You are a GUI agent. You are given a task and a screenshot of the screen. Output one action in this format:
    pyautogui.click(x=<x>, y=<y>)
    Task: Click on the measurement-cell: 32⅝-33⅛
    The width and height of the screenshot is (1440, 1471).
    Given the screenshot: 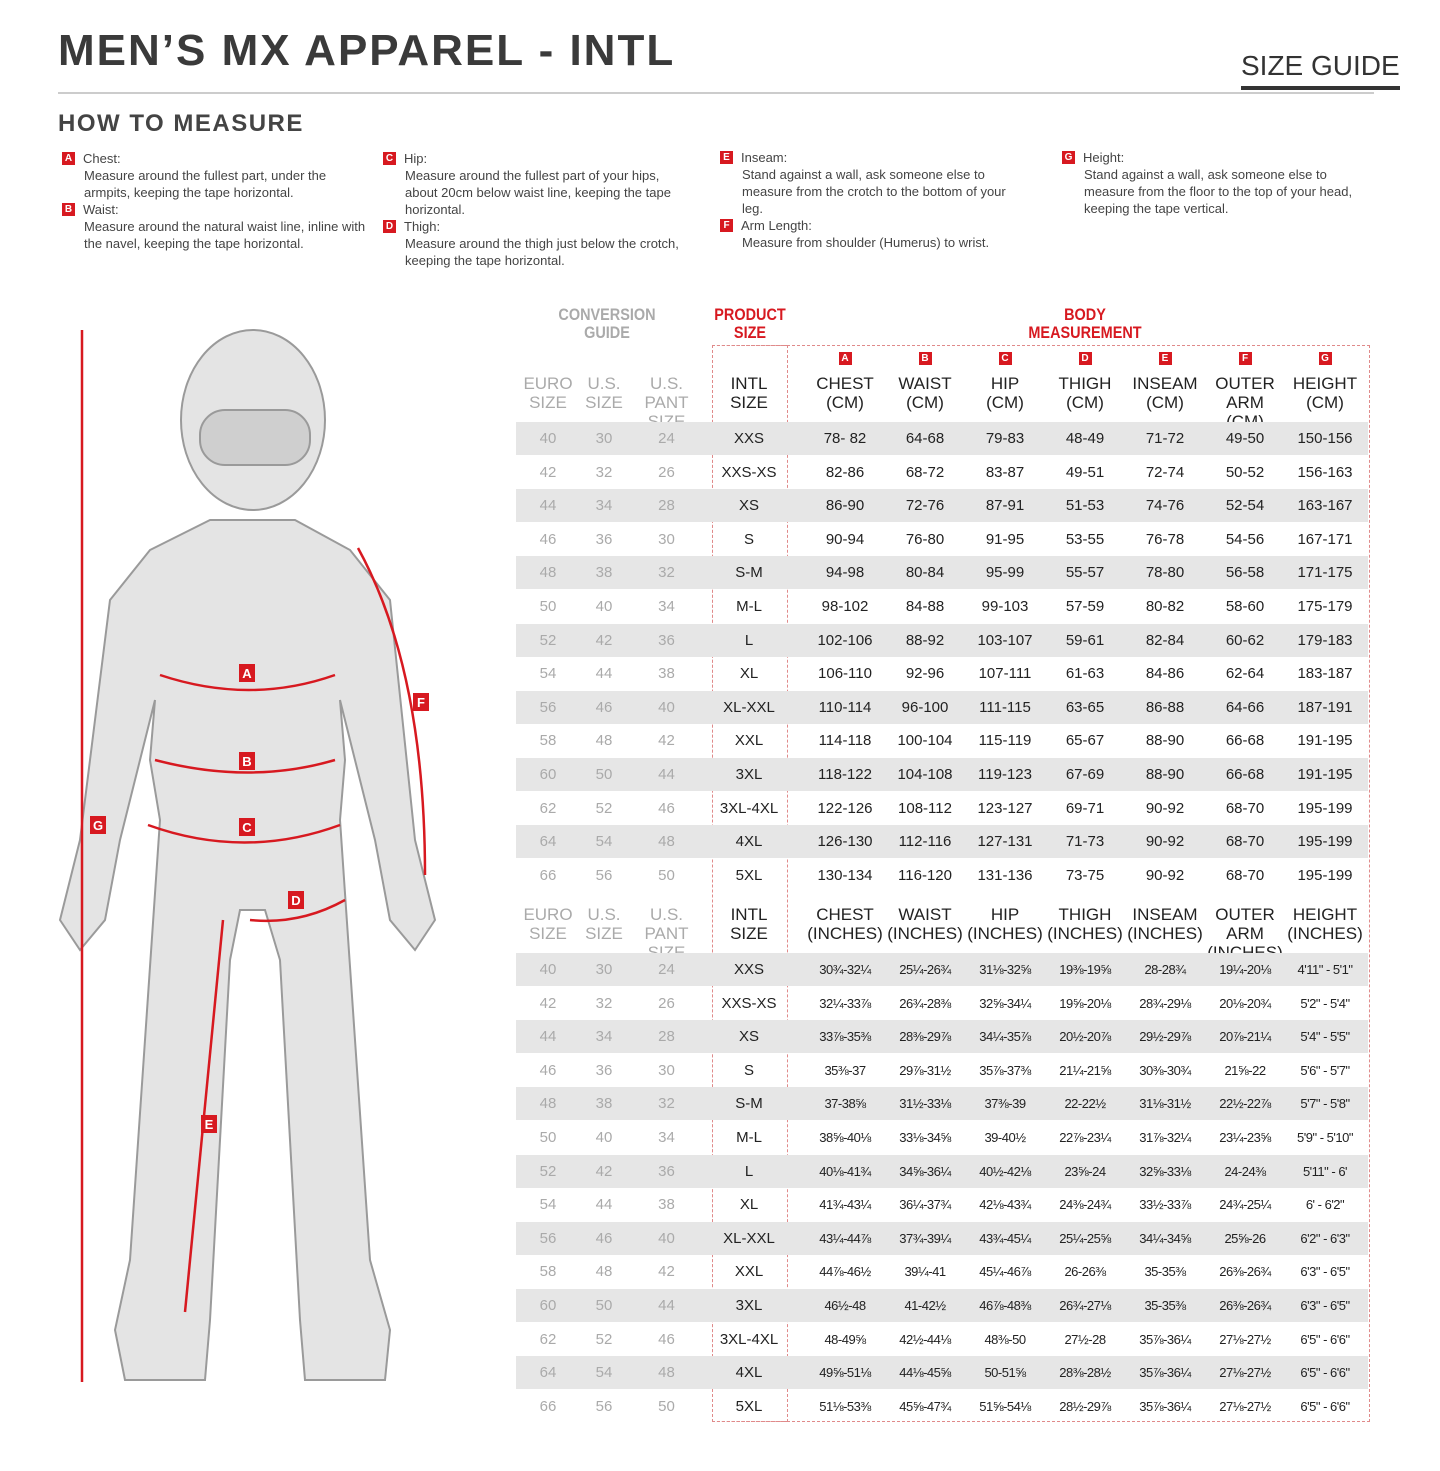 What is the action you would take?
    pyautogui.click(x=1165, y=1171)
    